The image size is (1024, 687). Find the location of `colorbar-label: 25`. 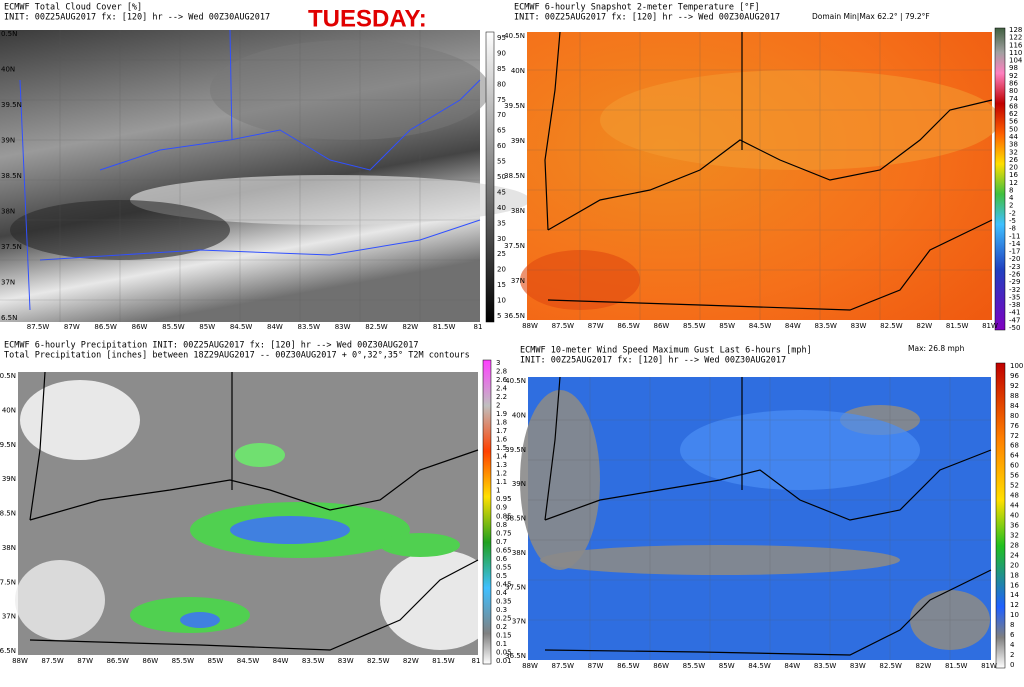

colorbar-label: 25 is located at coordinates (501, 254).